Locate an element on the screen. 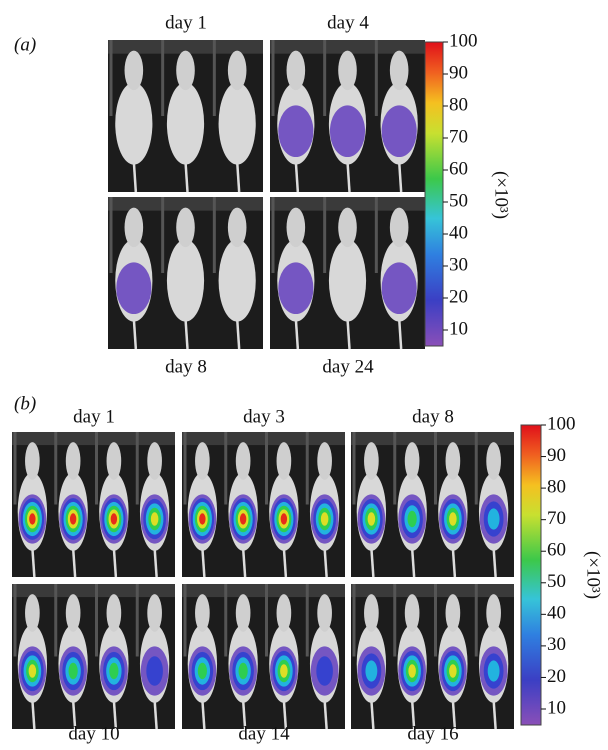 The height and width of the screenshot is (750, 608). panel-label: (a) is located at coordinates (25, 44).